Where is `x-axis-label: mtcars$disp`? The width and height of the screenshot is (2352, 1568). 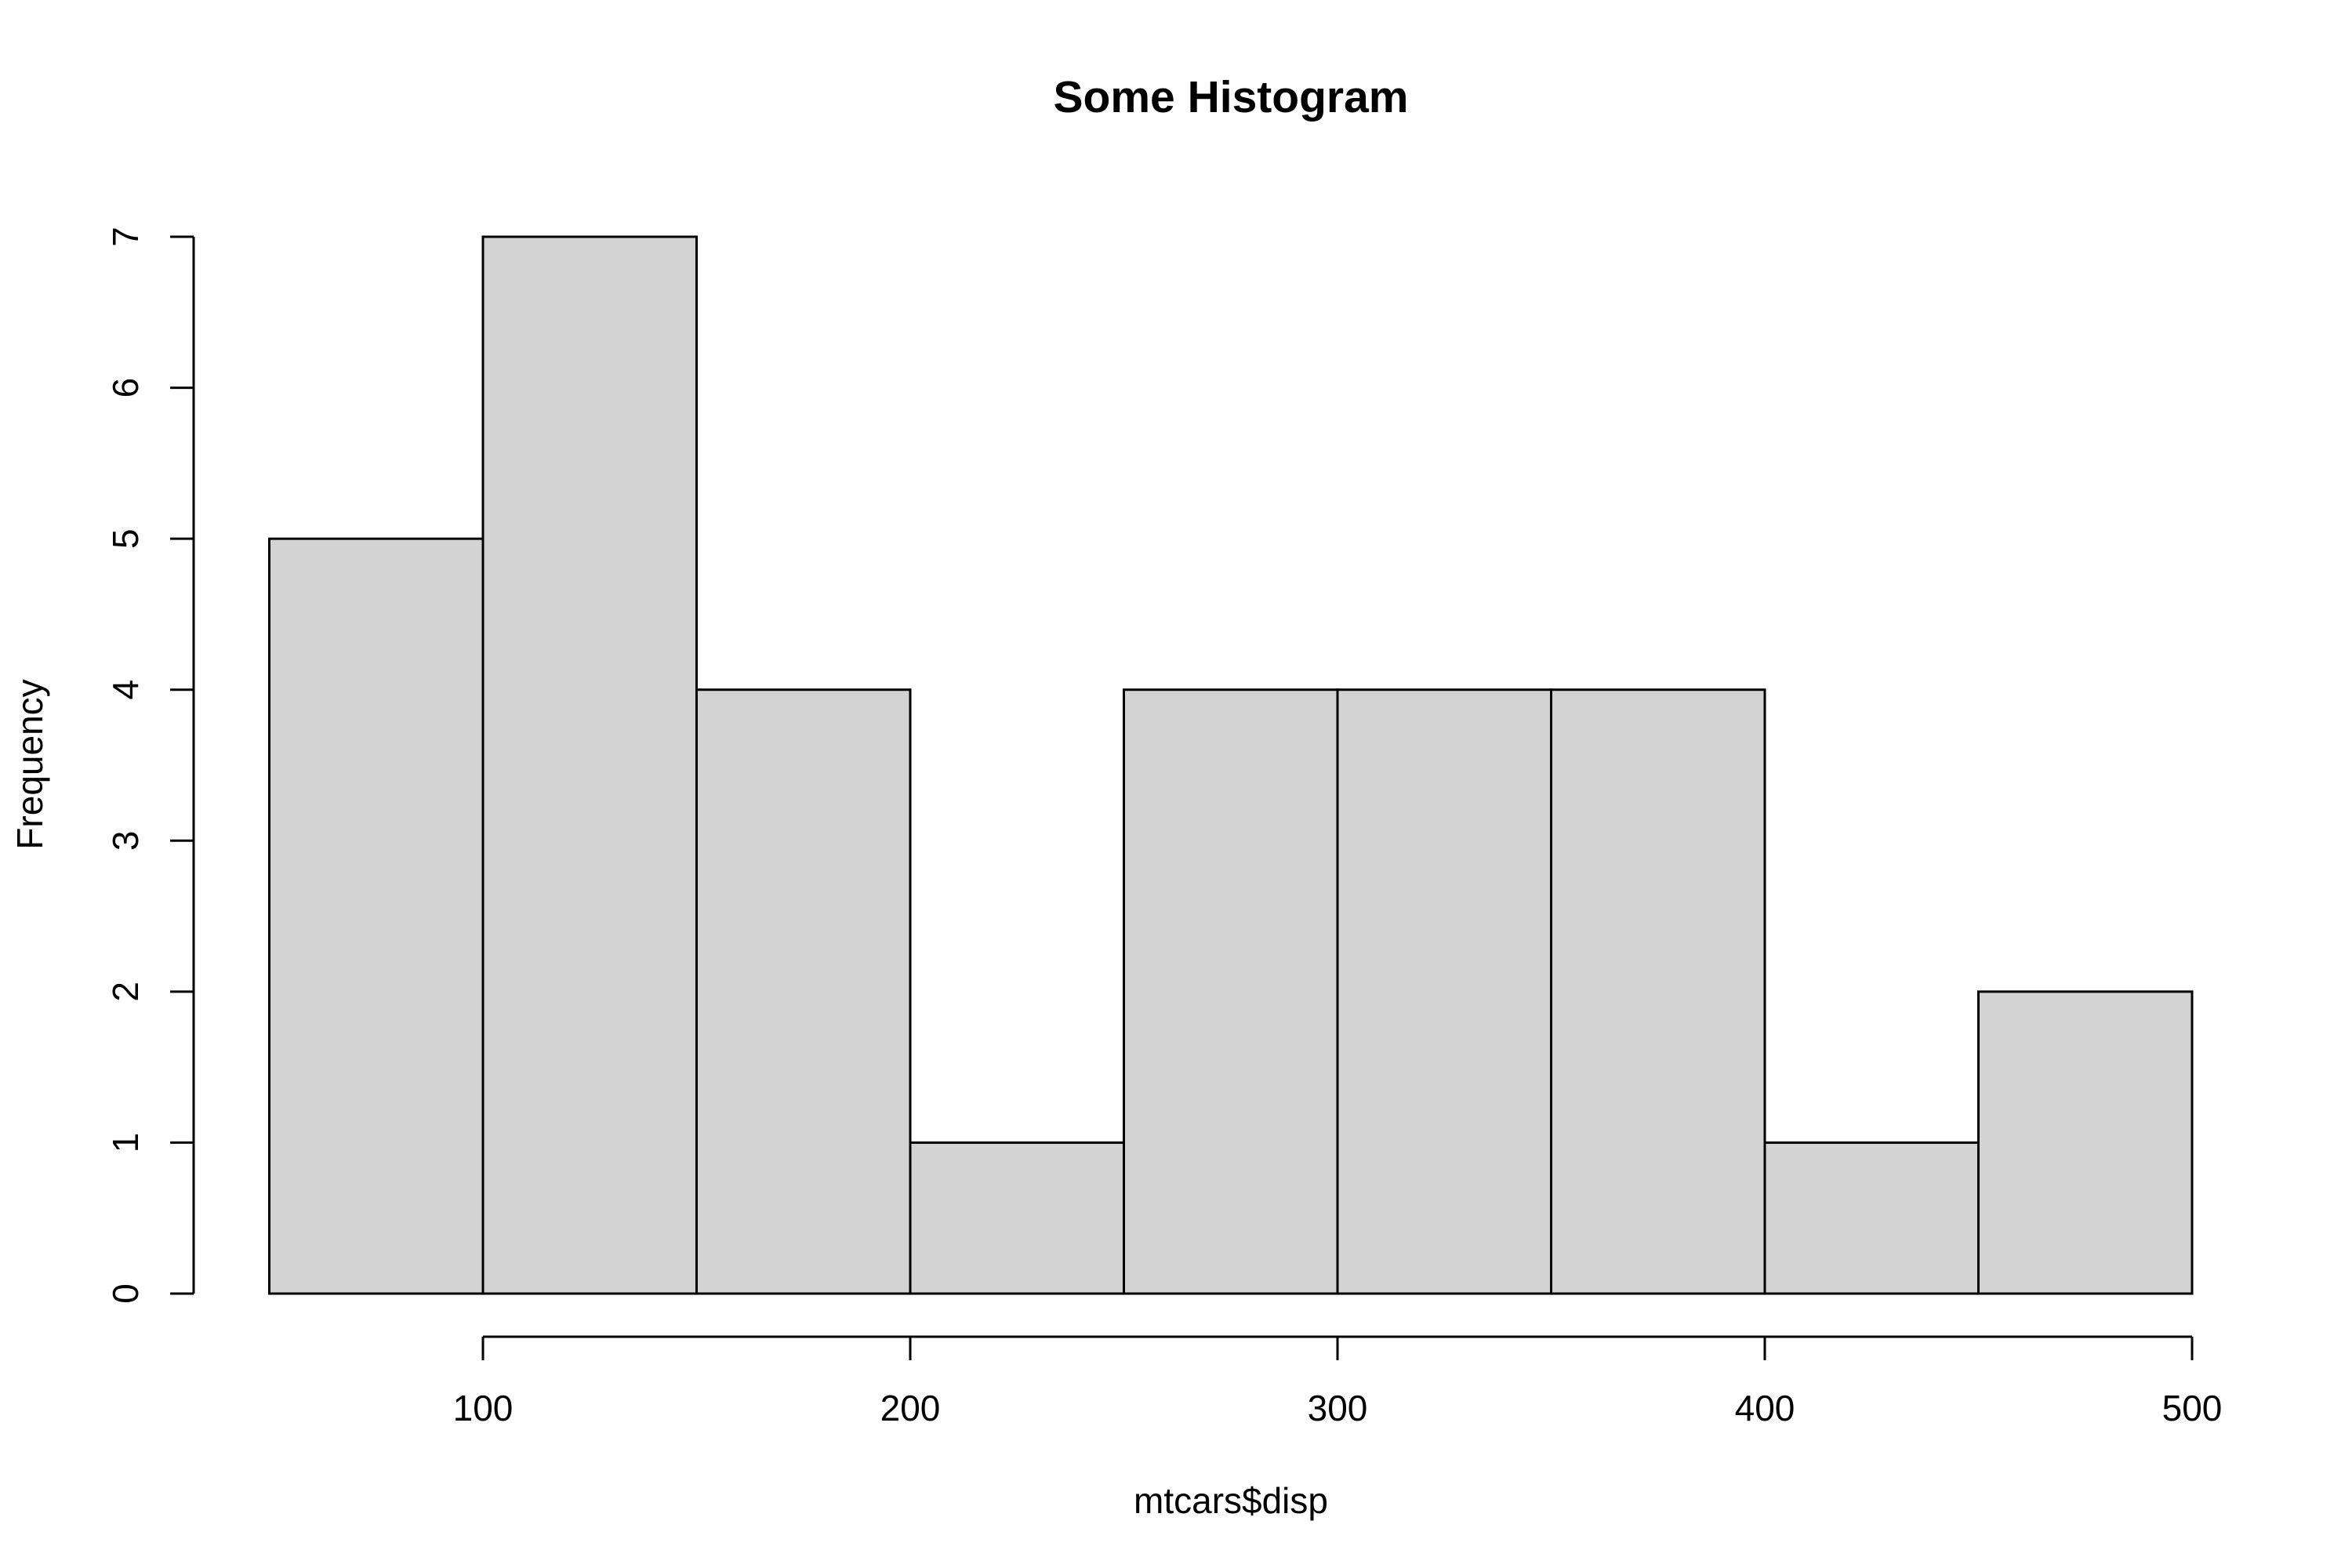 x-axis-label: mtcars$disp is located at coordinates (1231, 1500).